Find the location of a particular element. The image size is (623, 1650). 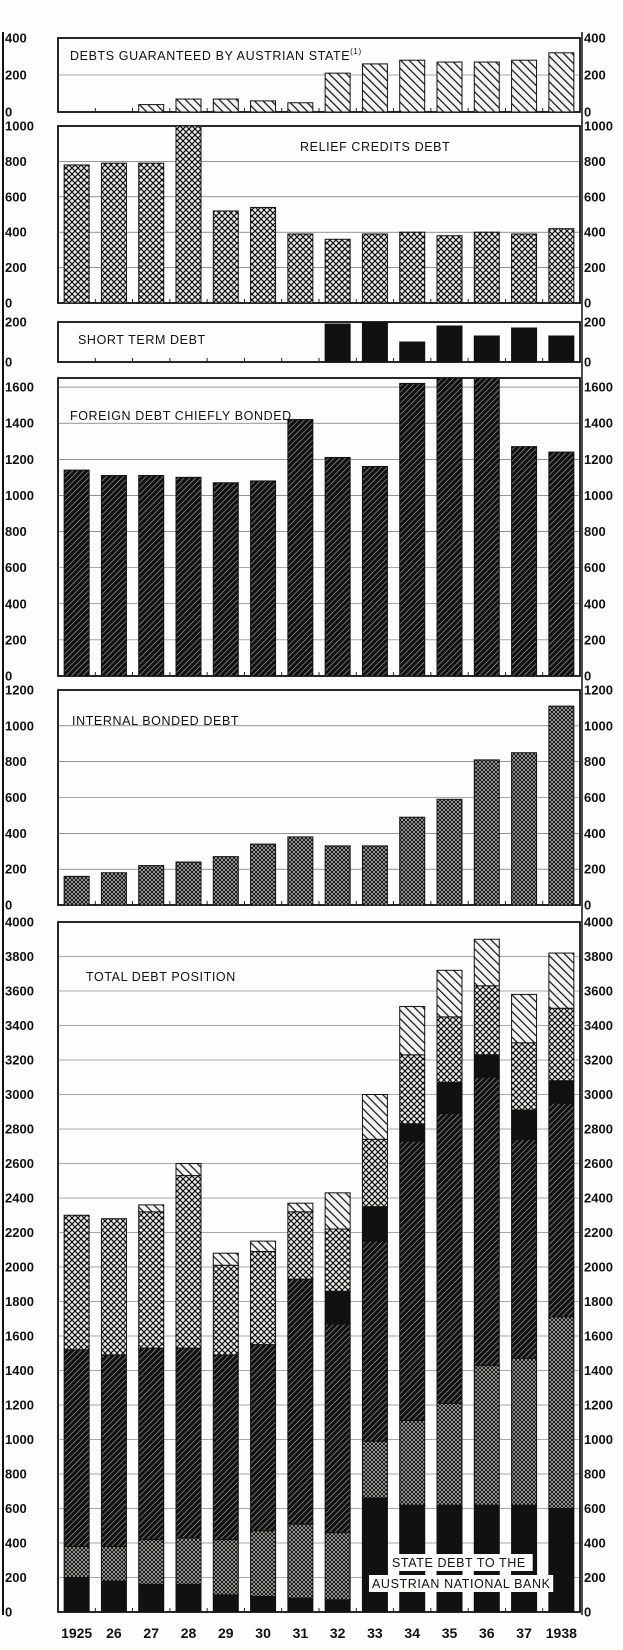

x-tick-year: 31 is located at coordinates (301, 1633).